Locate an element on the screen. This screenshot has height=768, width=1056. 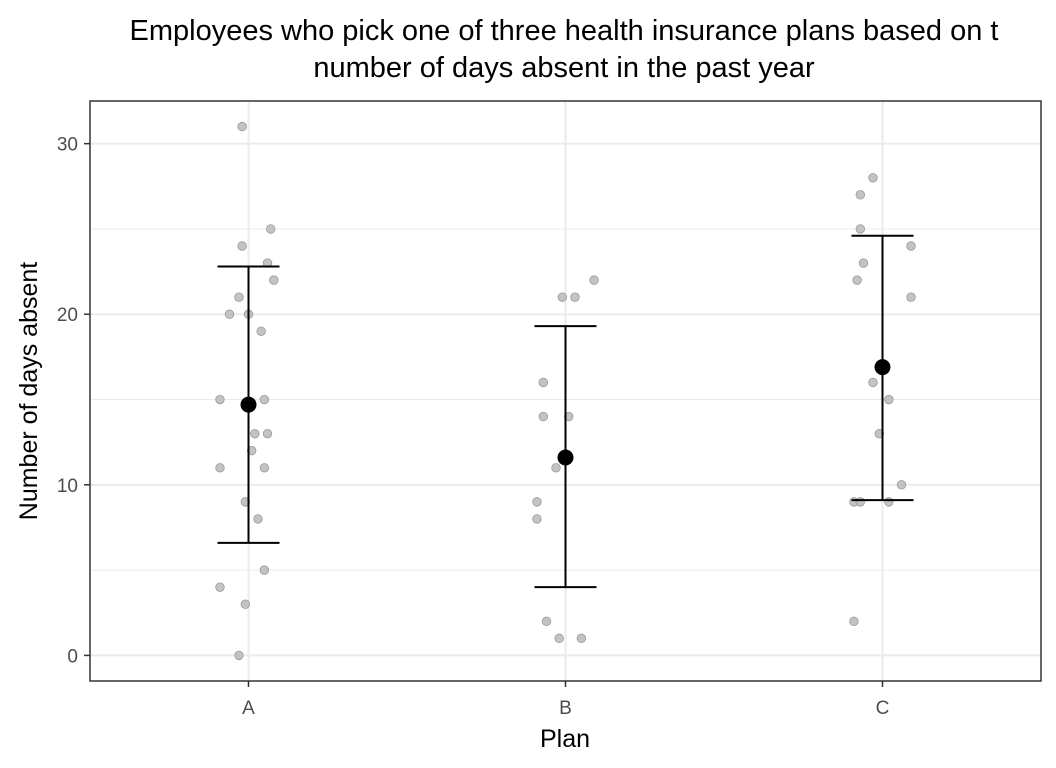
error-bar-b is located at coordinates (565, 457).